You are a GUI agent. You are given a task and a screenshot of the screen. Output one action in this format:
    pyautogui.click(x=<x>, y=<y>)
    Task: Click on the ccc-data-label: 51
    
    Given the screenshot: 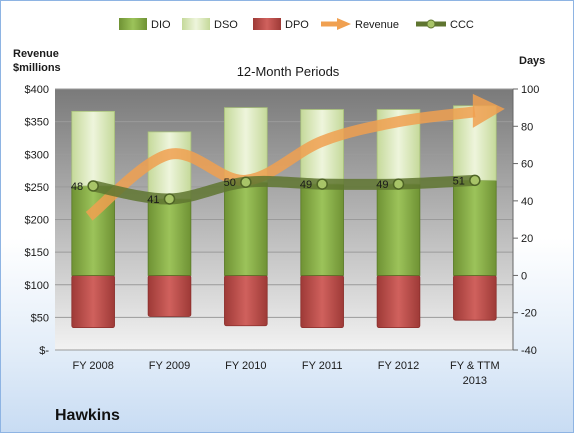 What is the action you would take?
    pyautogui.click(x=459, y=181)
    